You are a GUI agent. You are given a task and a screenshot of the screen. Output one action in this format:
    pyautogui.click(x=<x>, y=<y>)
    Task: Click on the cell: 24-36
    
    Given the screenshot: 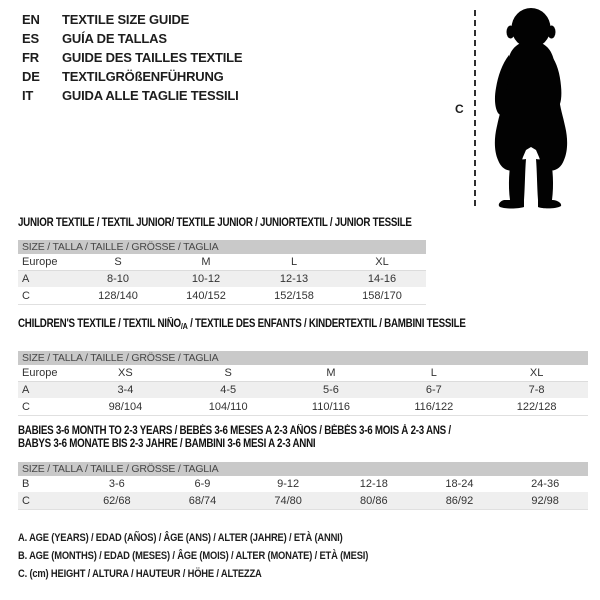 What is the action you would take?
    pyautogui.click(x=545, y=484)
    